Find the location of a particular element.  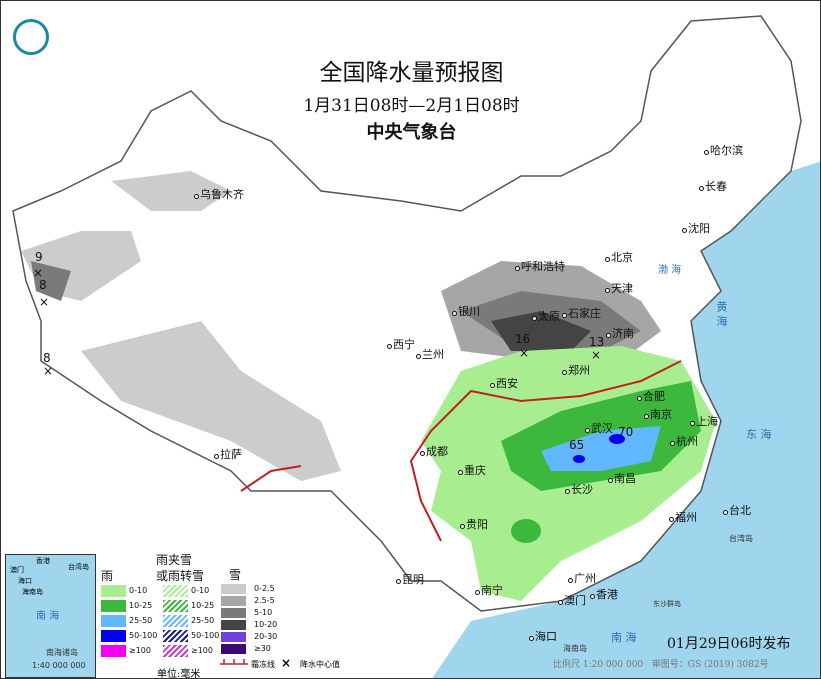

inset-sea-label: 南 海 is located at coordinates (48, 616).